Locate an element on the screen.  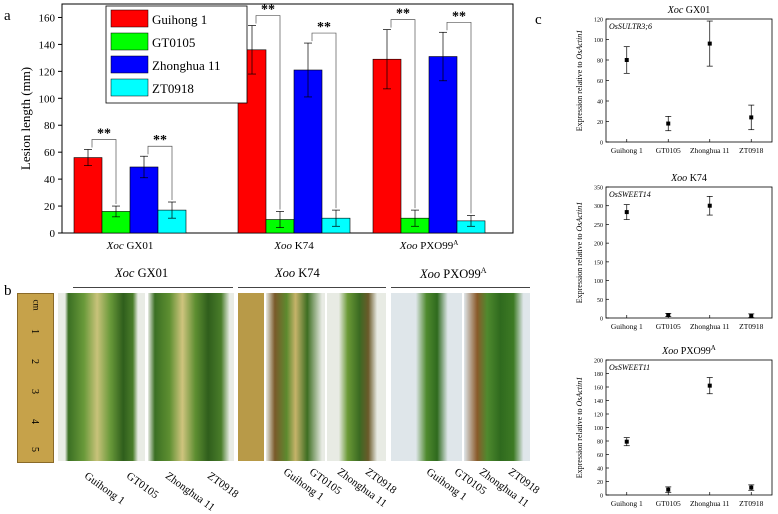
gene-label: OsSWEET14 is located at coordinates (630, 194).